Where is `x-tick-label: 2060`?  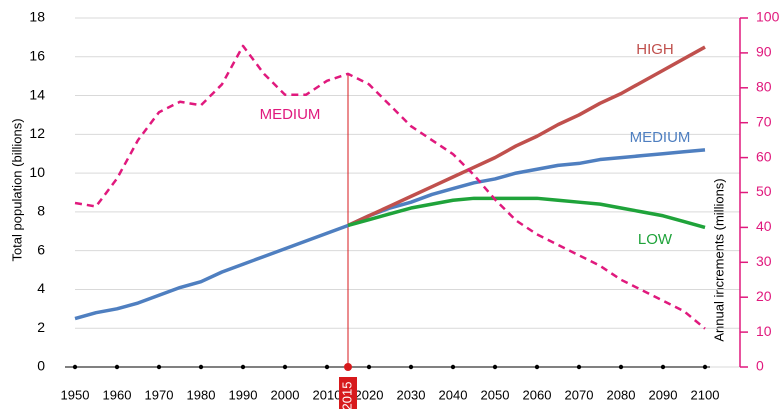 x-tick-label: 2060 is located at coordinates (537, 394).